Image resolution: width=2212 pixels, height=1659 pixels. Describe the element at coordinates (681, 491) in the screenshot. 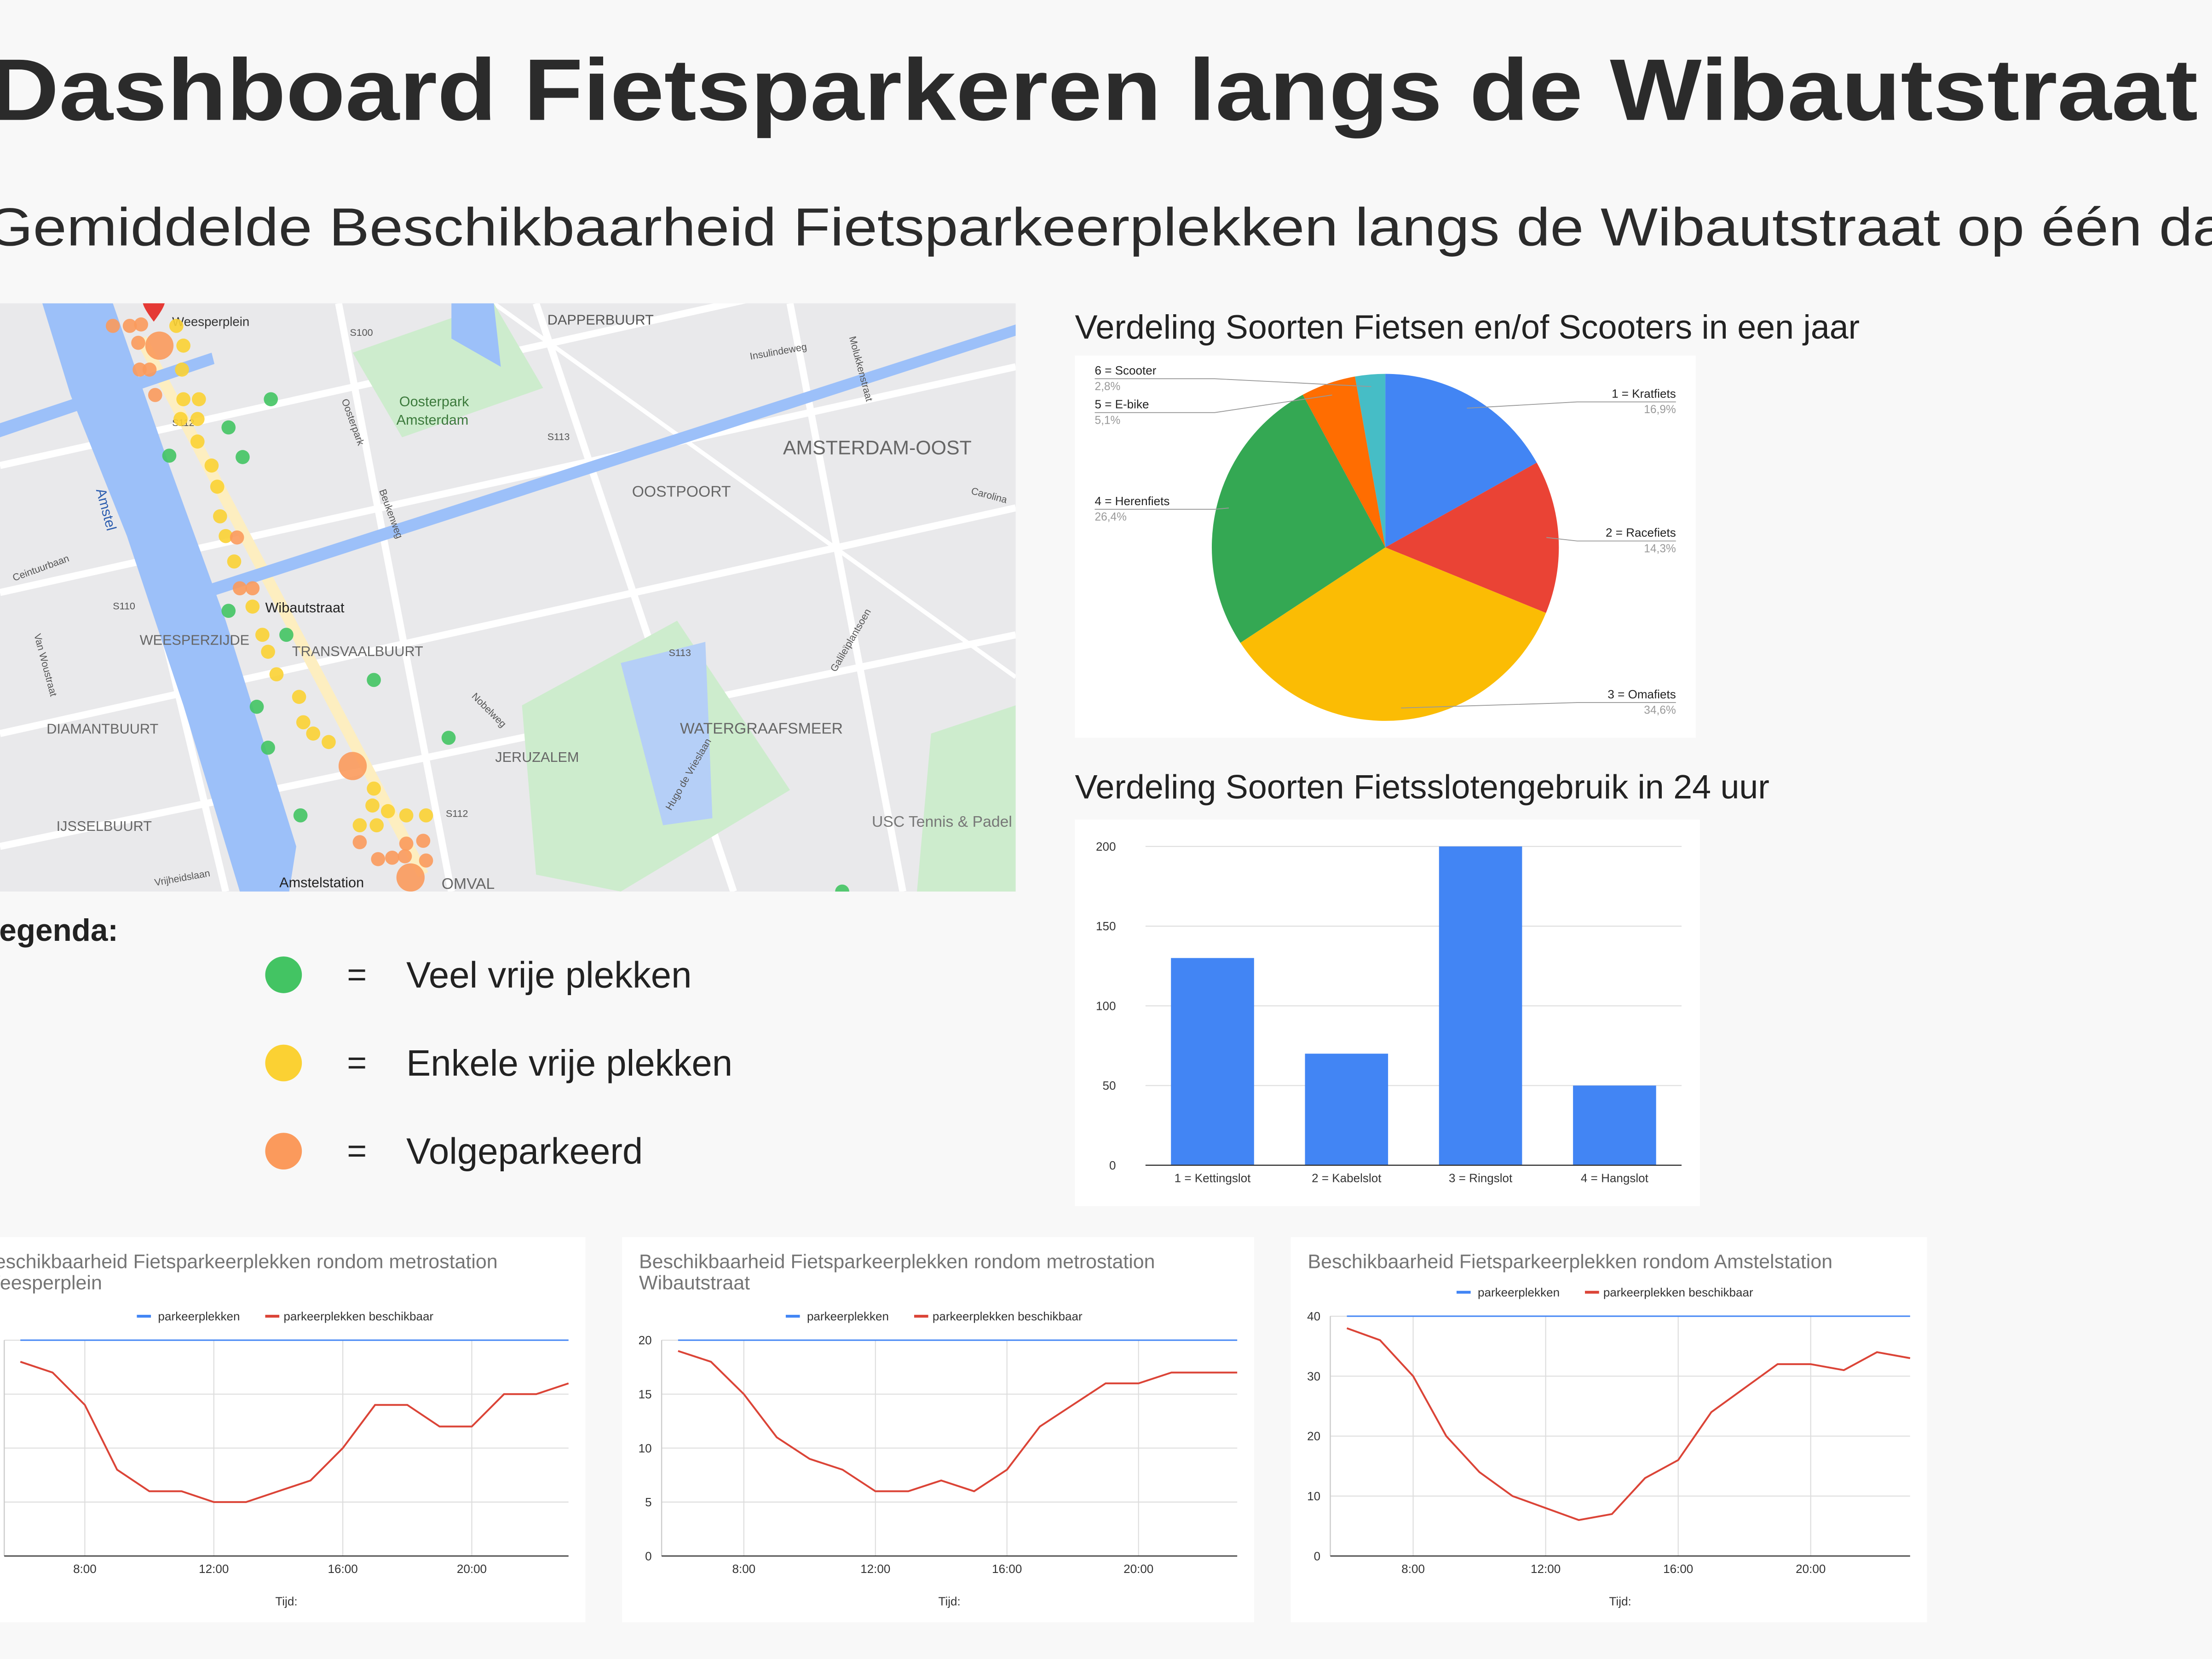

I see `map-label: OOSTPOORT` at that location.